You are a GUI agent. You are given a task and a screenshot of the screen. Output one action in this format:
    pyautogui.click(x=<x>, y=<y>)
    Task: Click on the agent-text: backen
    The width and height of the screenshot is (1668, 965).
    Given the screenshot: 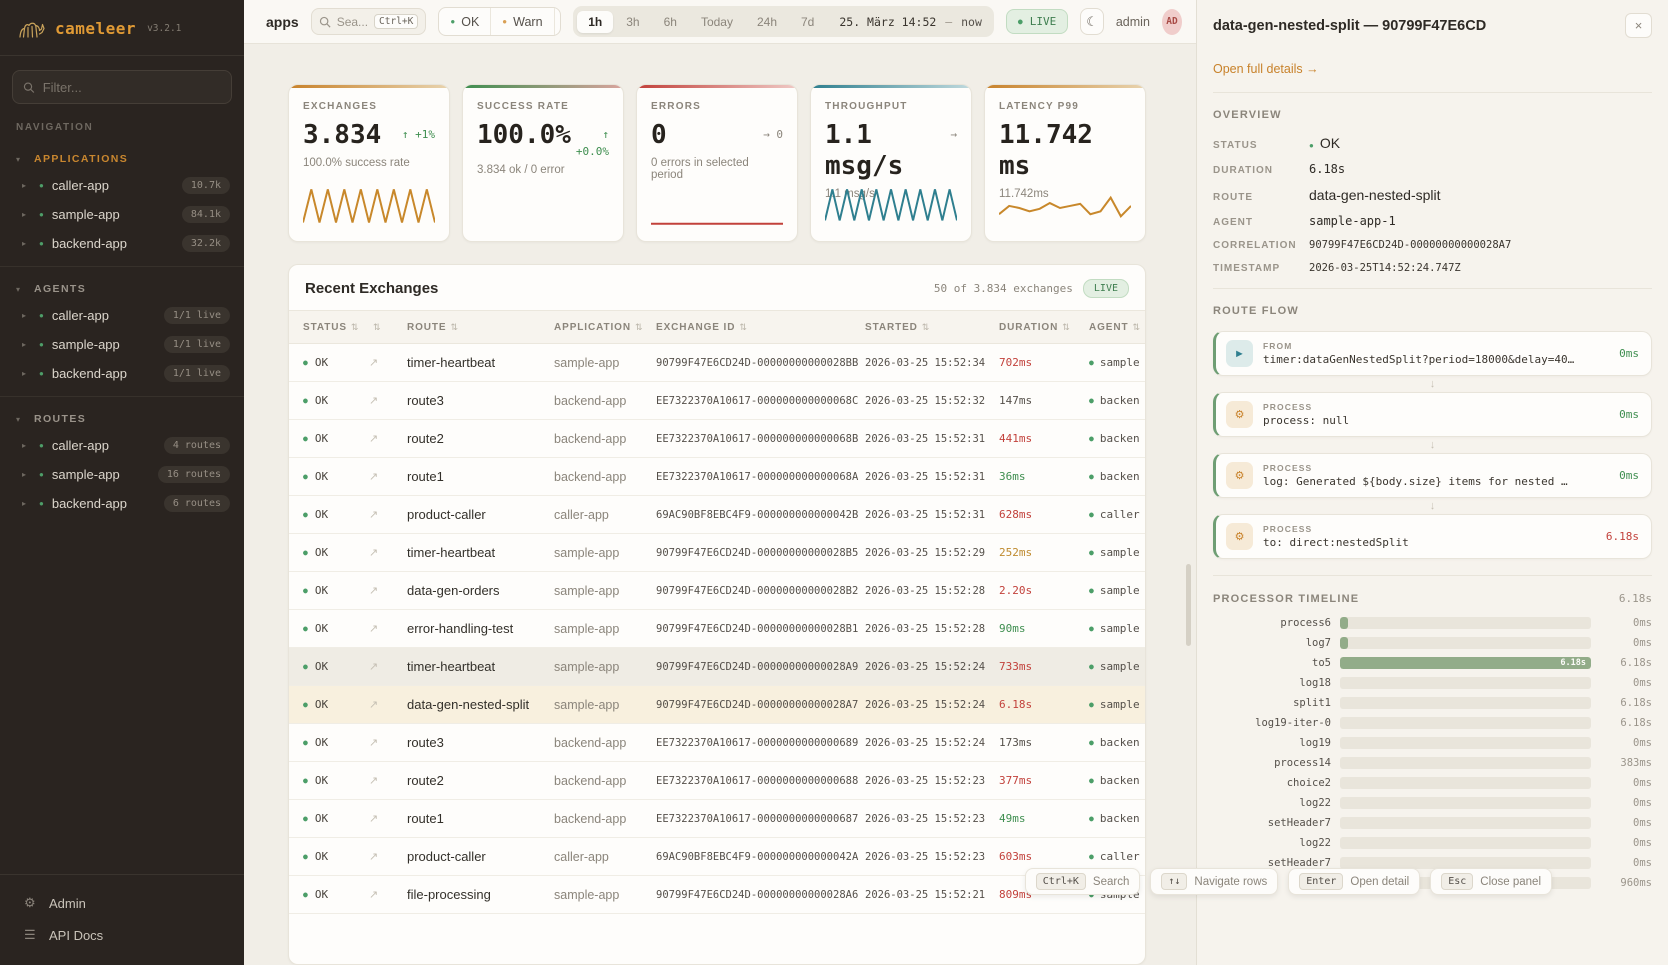 What is the action you would take?
    pyautogui.click(x=1119, y=476)
    